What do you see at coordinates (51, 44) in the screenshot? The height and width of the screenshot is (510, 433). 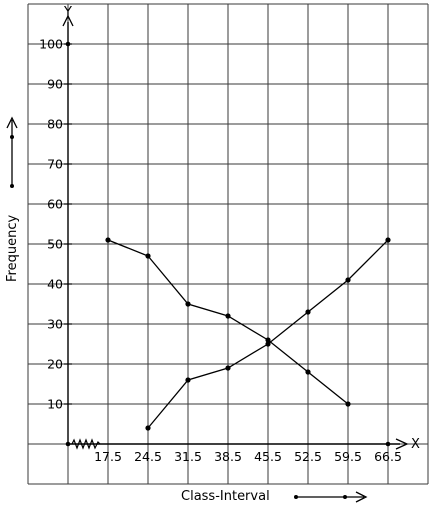 I see `y-tick-label: 100` at bounding box center [51, 44].